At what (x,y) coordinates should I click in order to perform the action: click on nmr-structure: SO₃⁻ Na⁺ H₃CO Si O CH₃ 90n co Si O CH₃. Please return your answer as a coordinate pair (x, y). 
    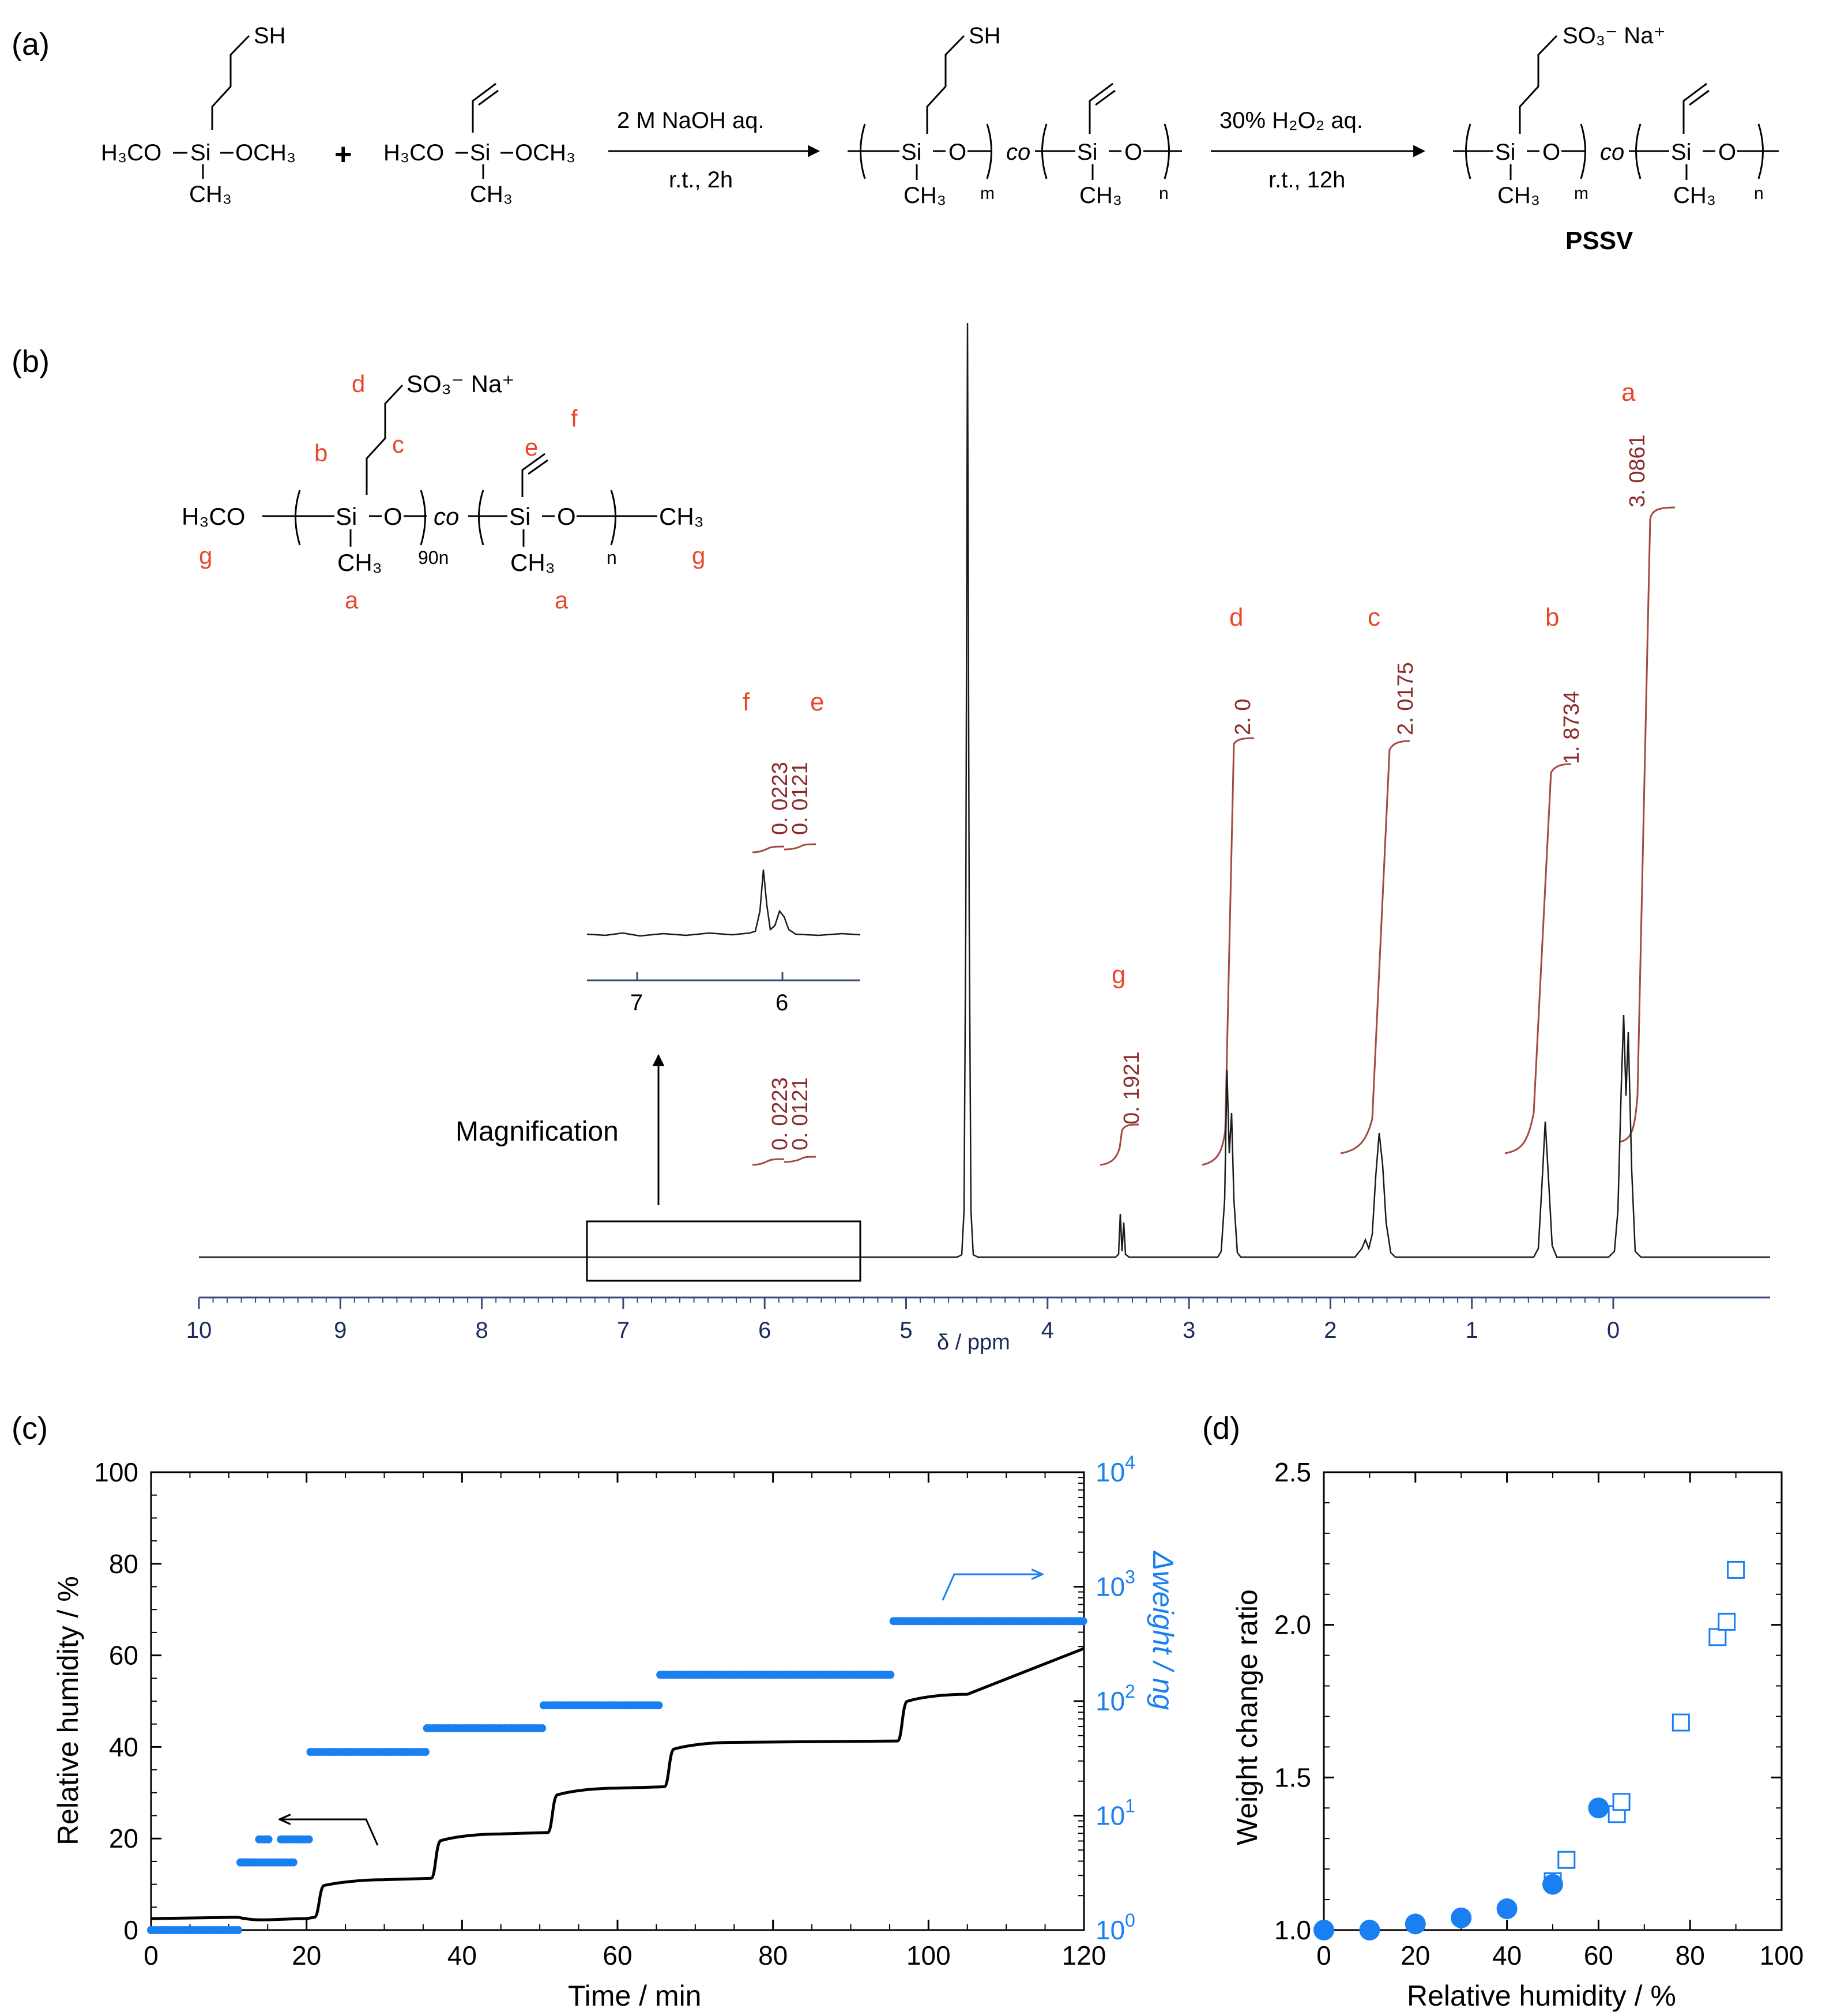
    Looking at the image, I should click on (443, 492).